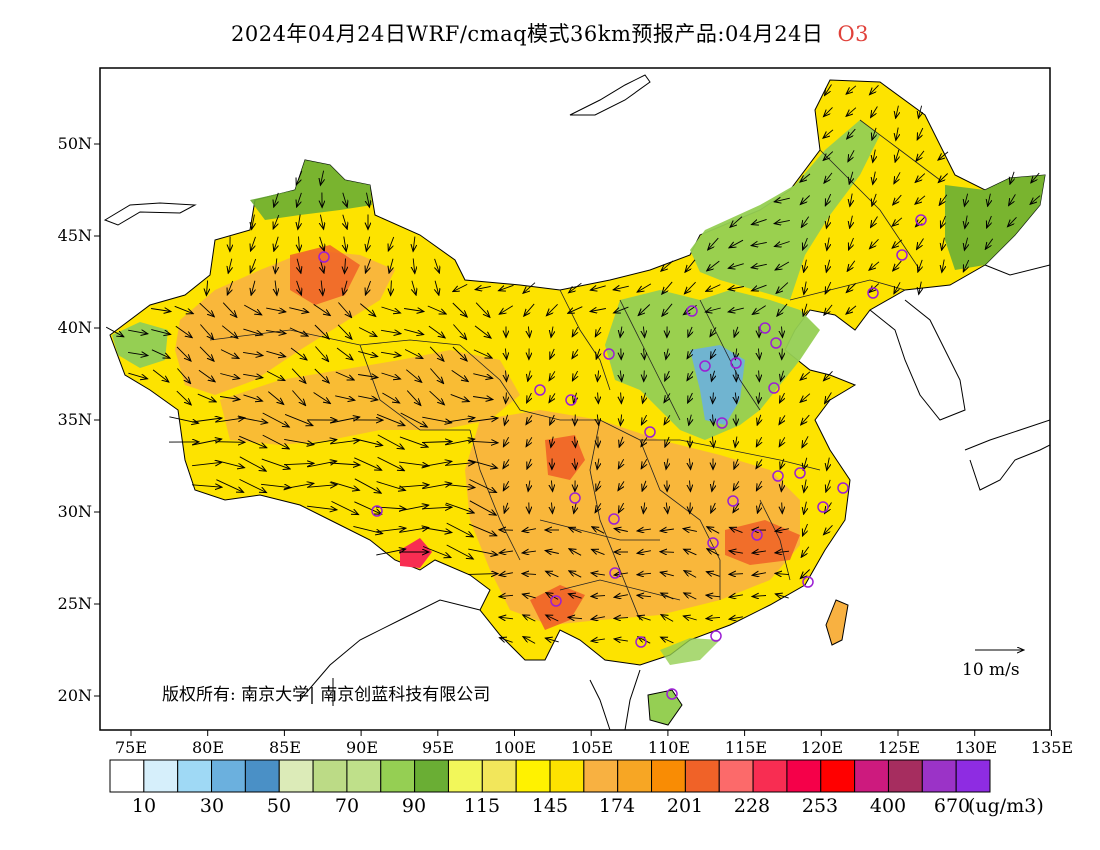 This screenshot has height=850, width=1100. What do you see at coordinates (311, 190) in the screenshot?
I see `zone-green-north-xinjiang` at bounding box center [311, 190].